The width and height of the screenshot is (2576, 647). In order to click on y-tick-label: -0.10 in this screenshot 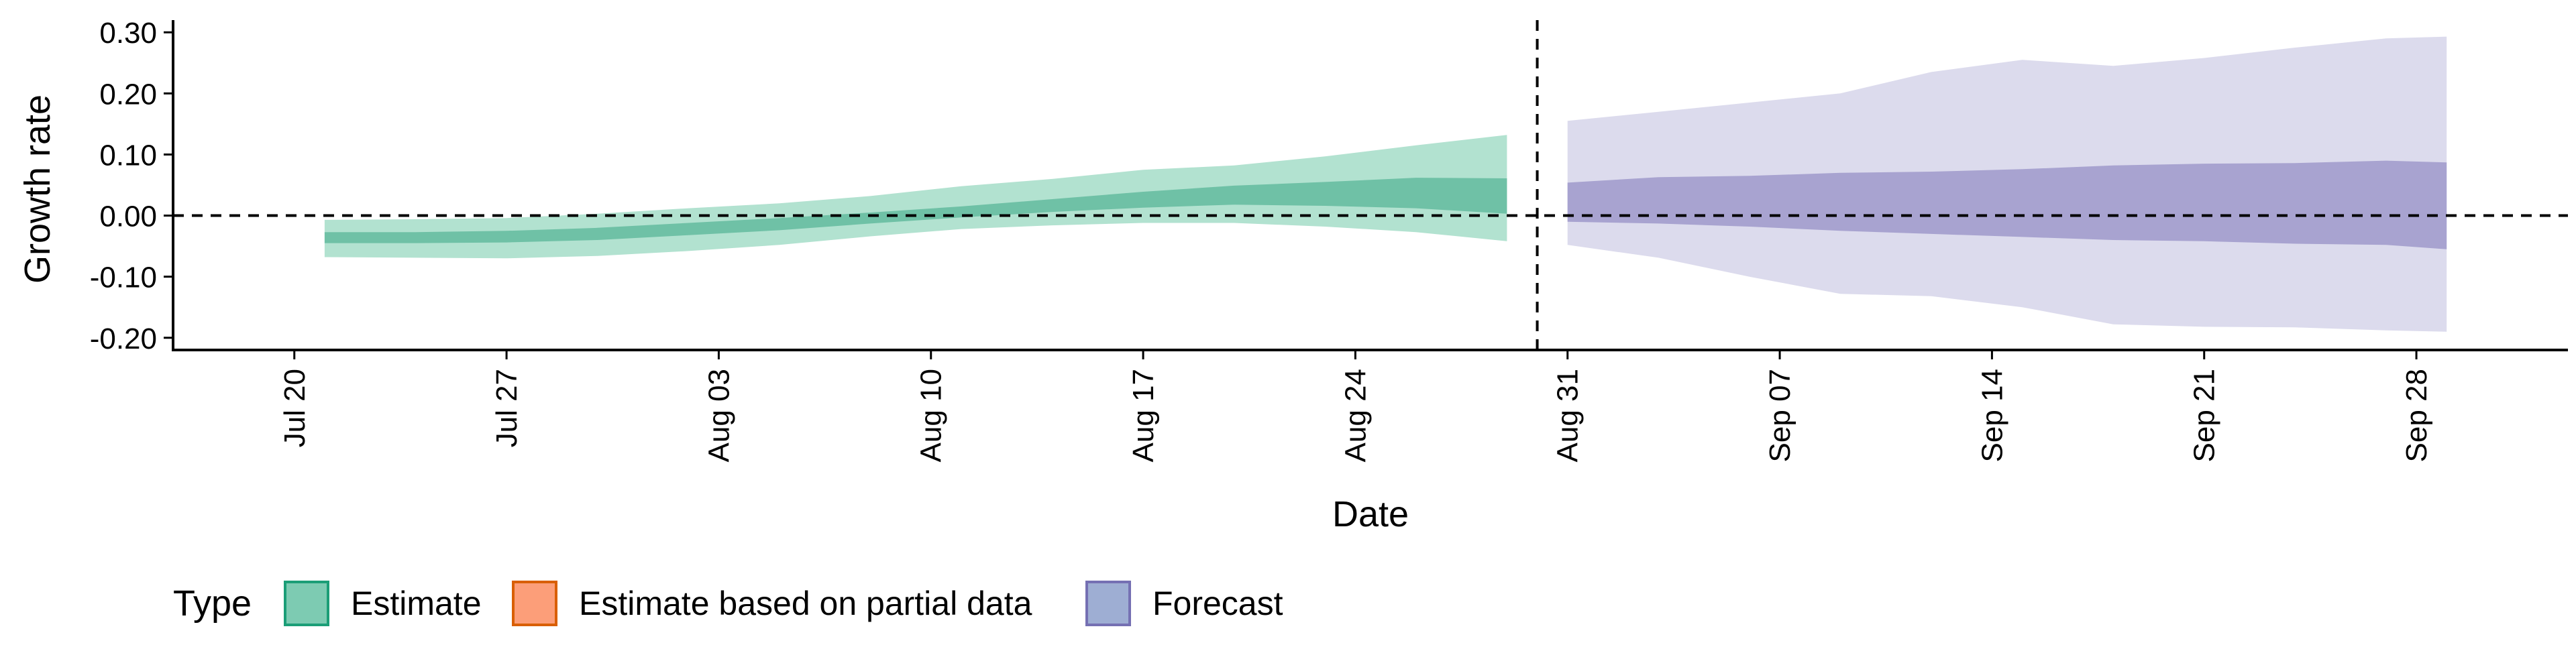, I will do `click(123, 277)`.